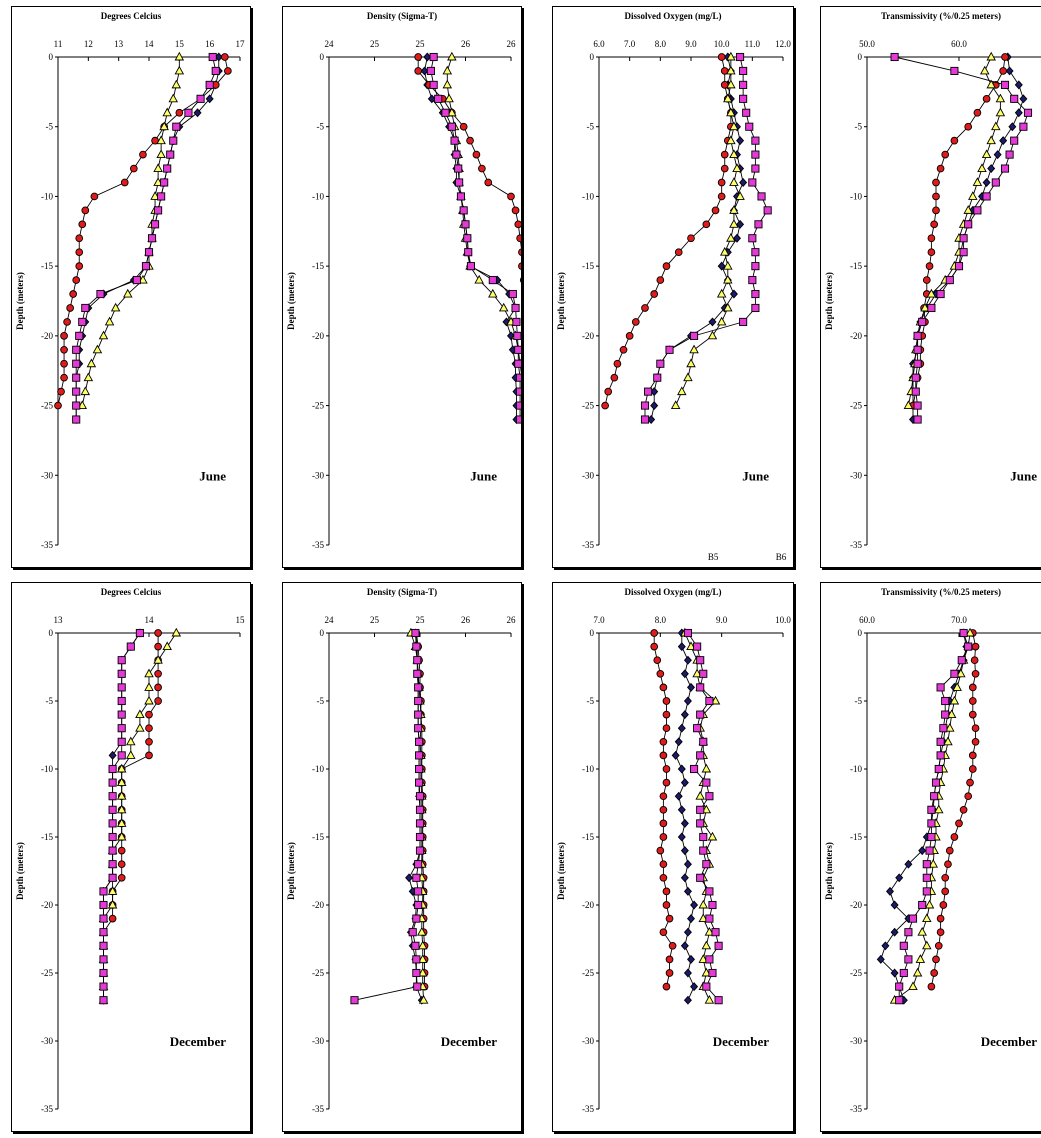 The image size is (1041, 1138). I want to click on x-tick-label: 13, so click(119, 44).